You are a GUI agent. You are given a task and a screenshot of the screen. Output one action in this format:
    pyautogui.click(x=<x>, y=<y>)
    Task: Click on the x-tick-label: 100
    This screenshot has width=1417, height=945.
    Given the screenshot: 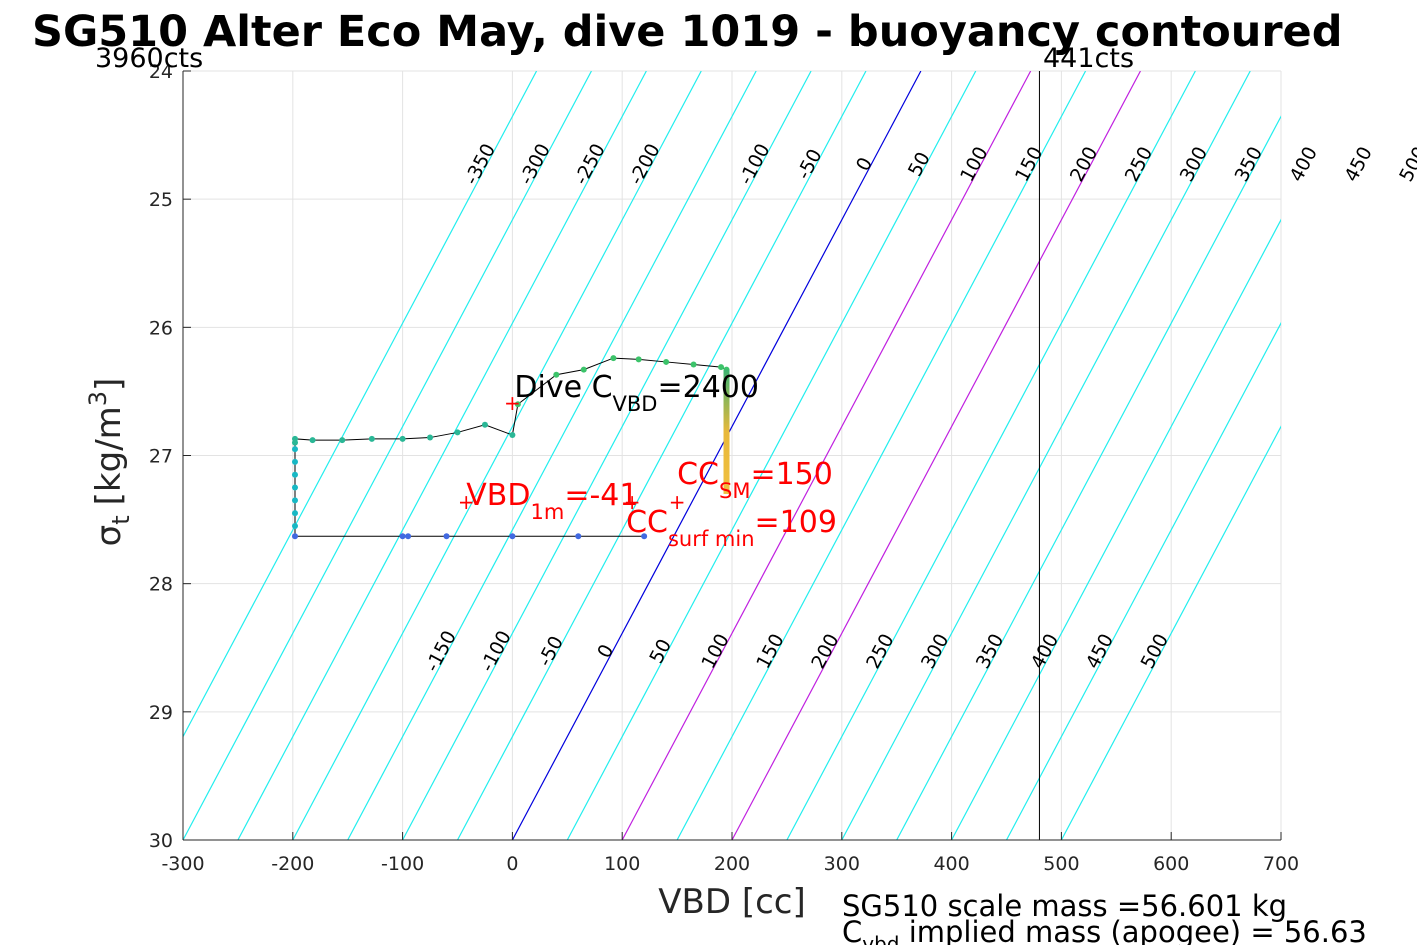 What is the action you would take?
    pyautogui.click(x=622, y=864)
    